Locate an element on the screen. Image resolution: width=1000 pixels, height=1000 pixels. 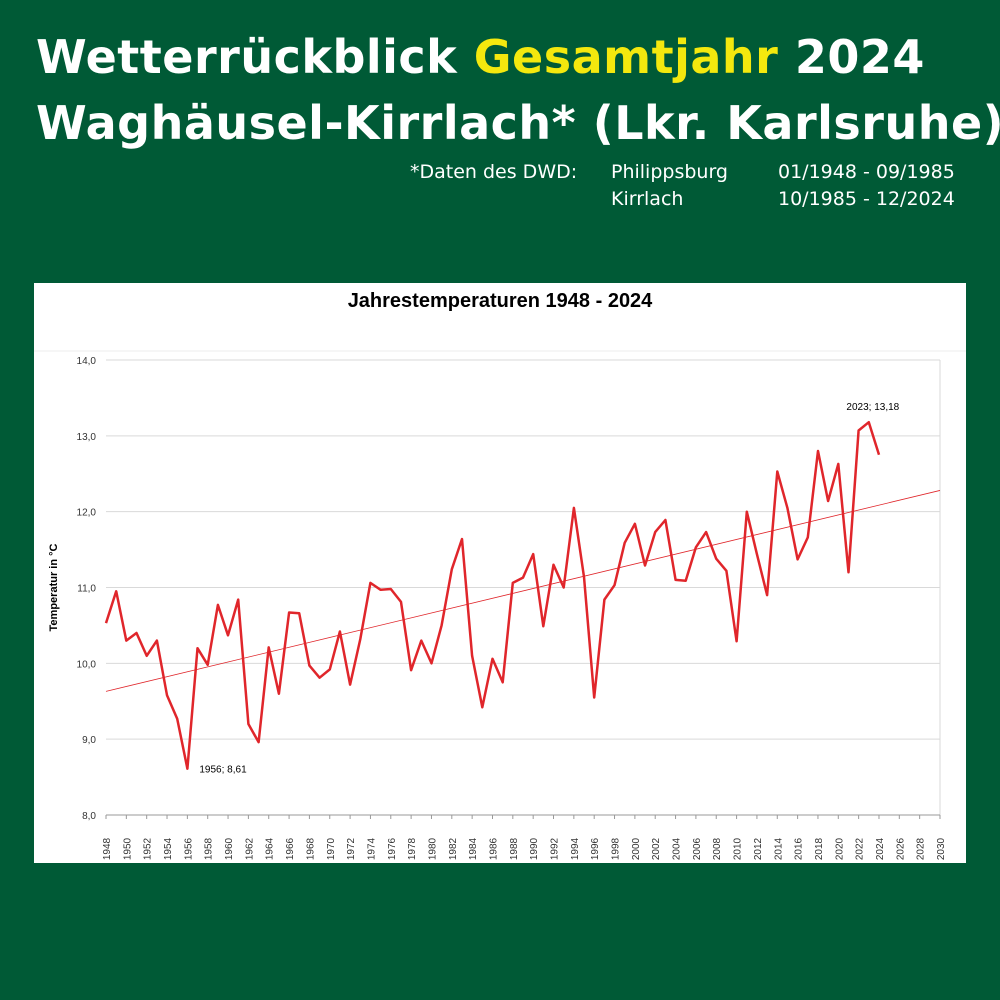
page-subtitle: Waghäusel-Kirrlach* (Lkr. Karlsruhe) is located at coordinates (518, 123).